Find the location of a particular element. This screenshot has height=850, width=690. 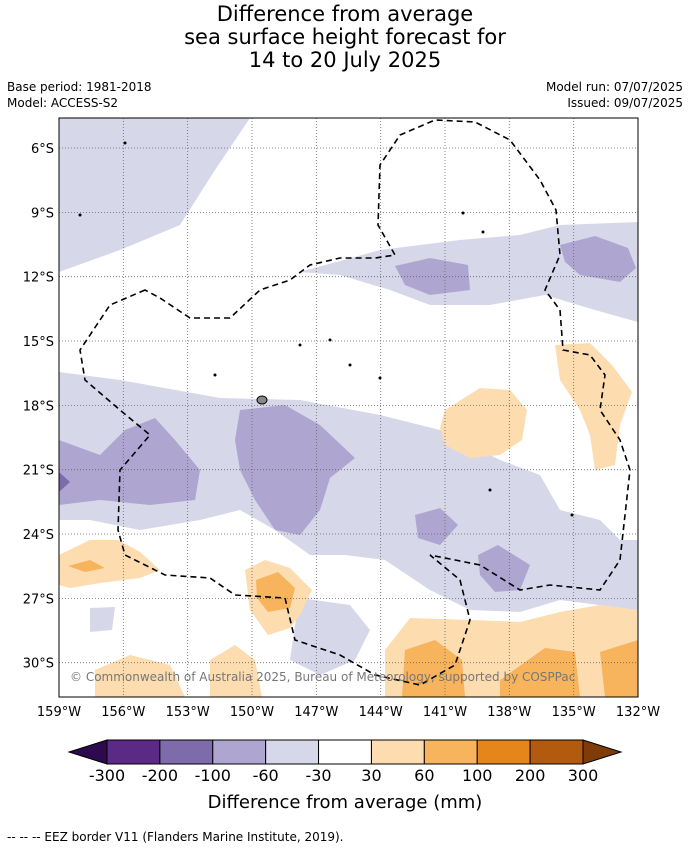

neg-anomaly-patch-small is located at coordinates (102, 619).